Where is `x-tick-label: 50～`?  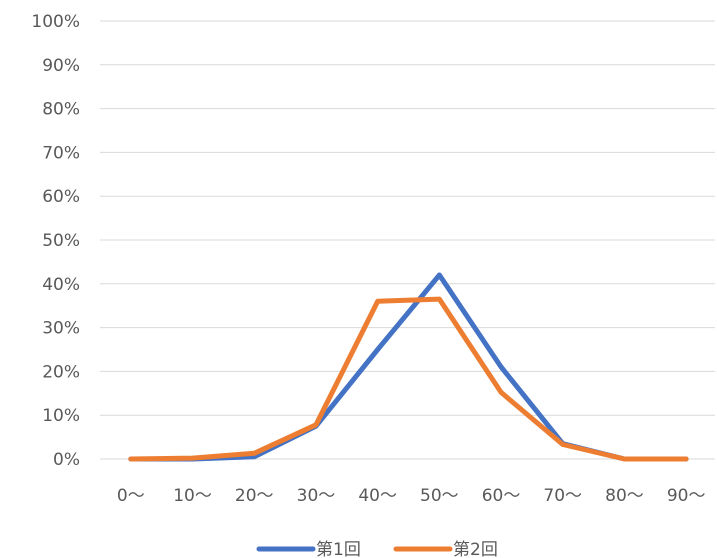
x-tick-label: 50～ is located at coordinates (439, 496).